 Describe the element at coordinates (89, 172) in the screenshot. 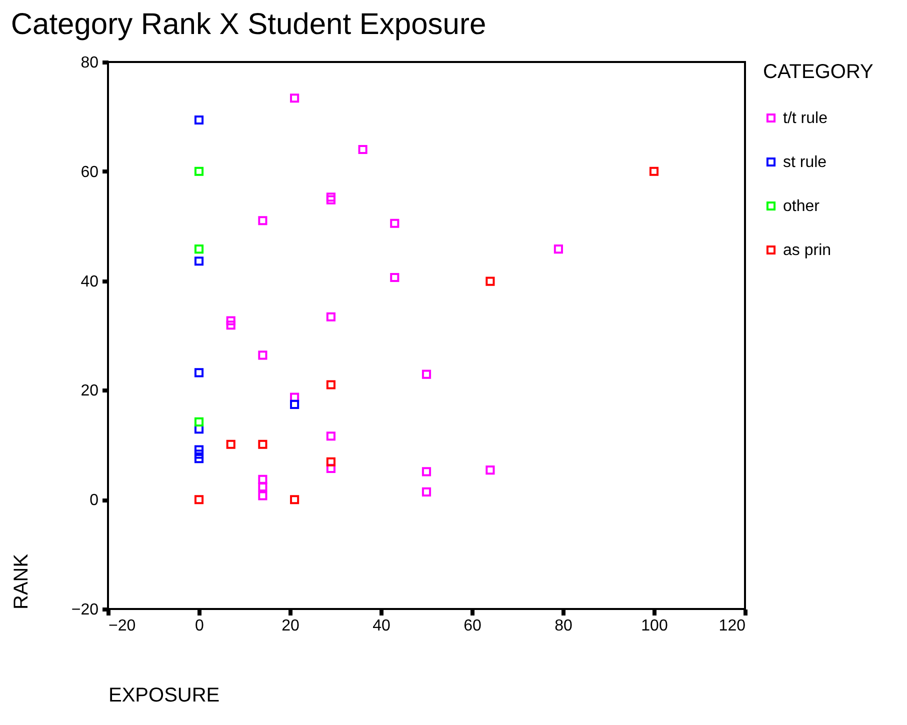

I see `y-tick-label: 60` at that location.